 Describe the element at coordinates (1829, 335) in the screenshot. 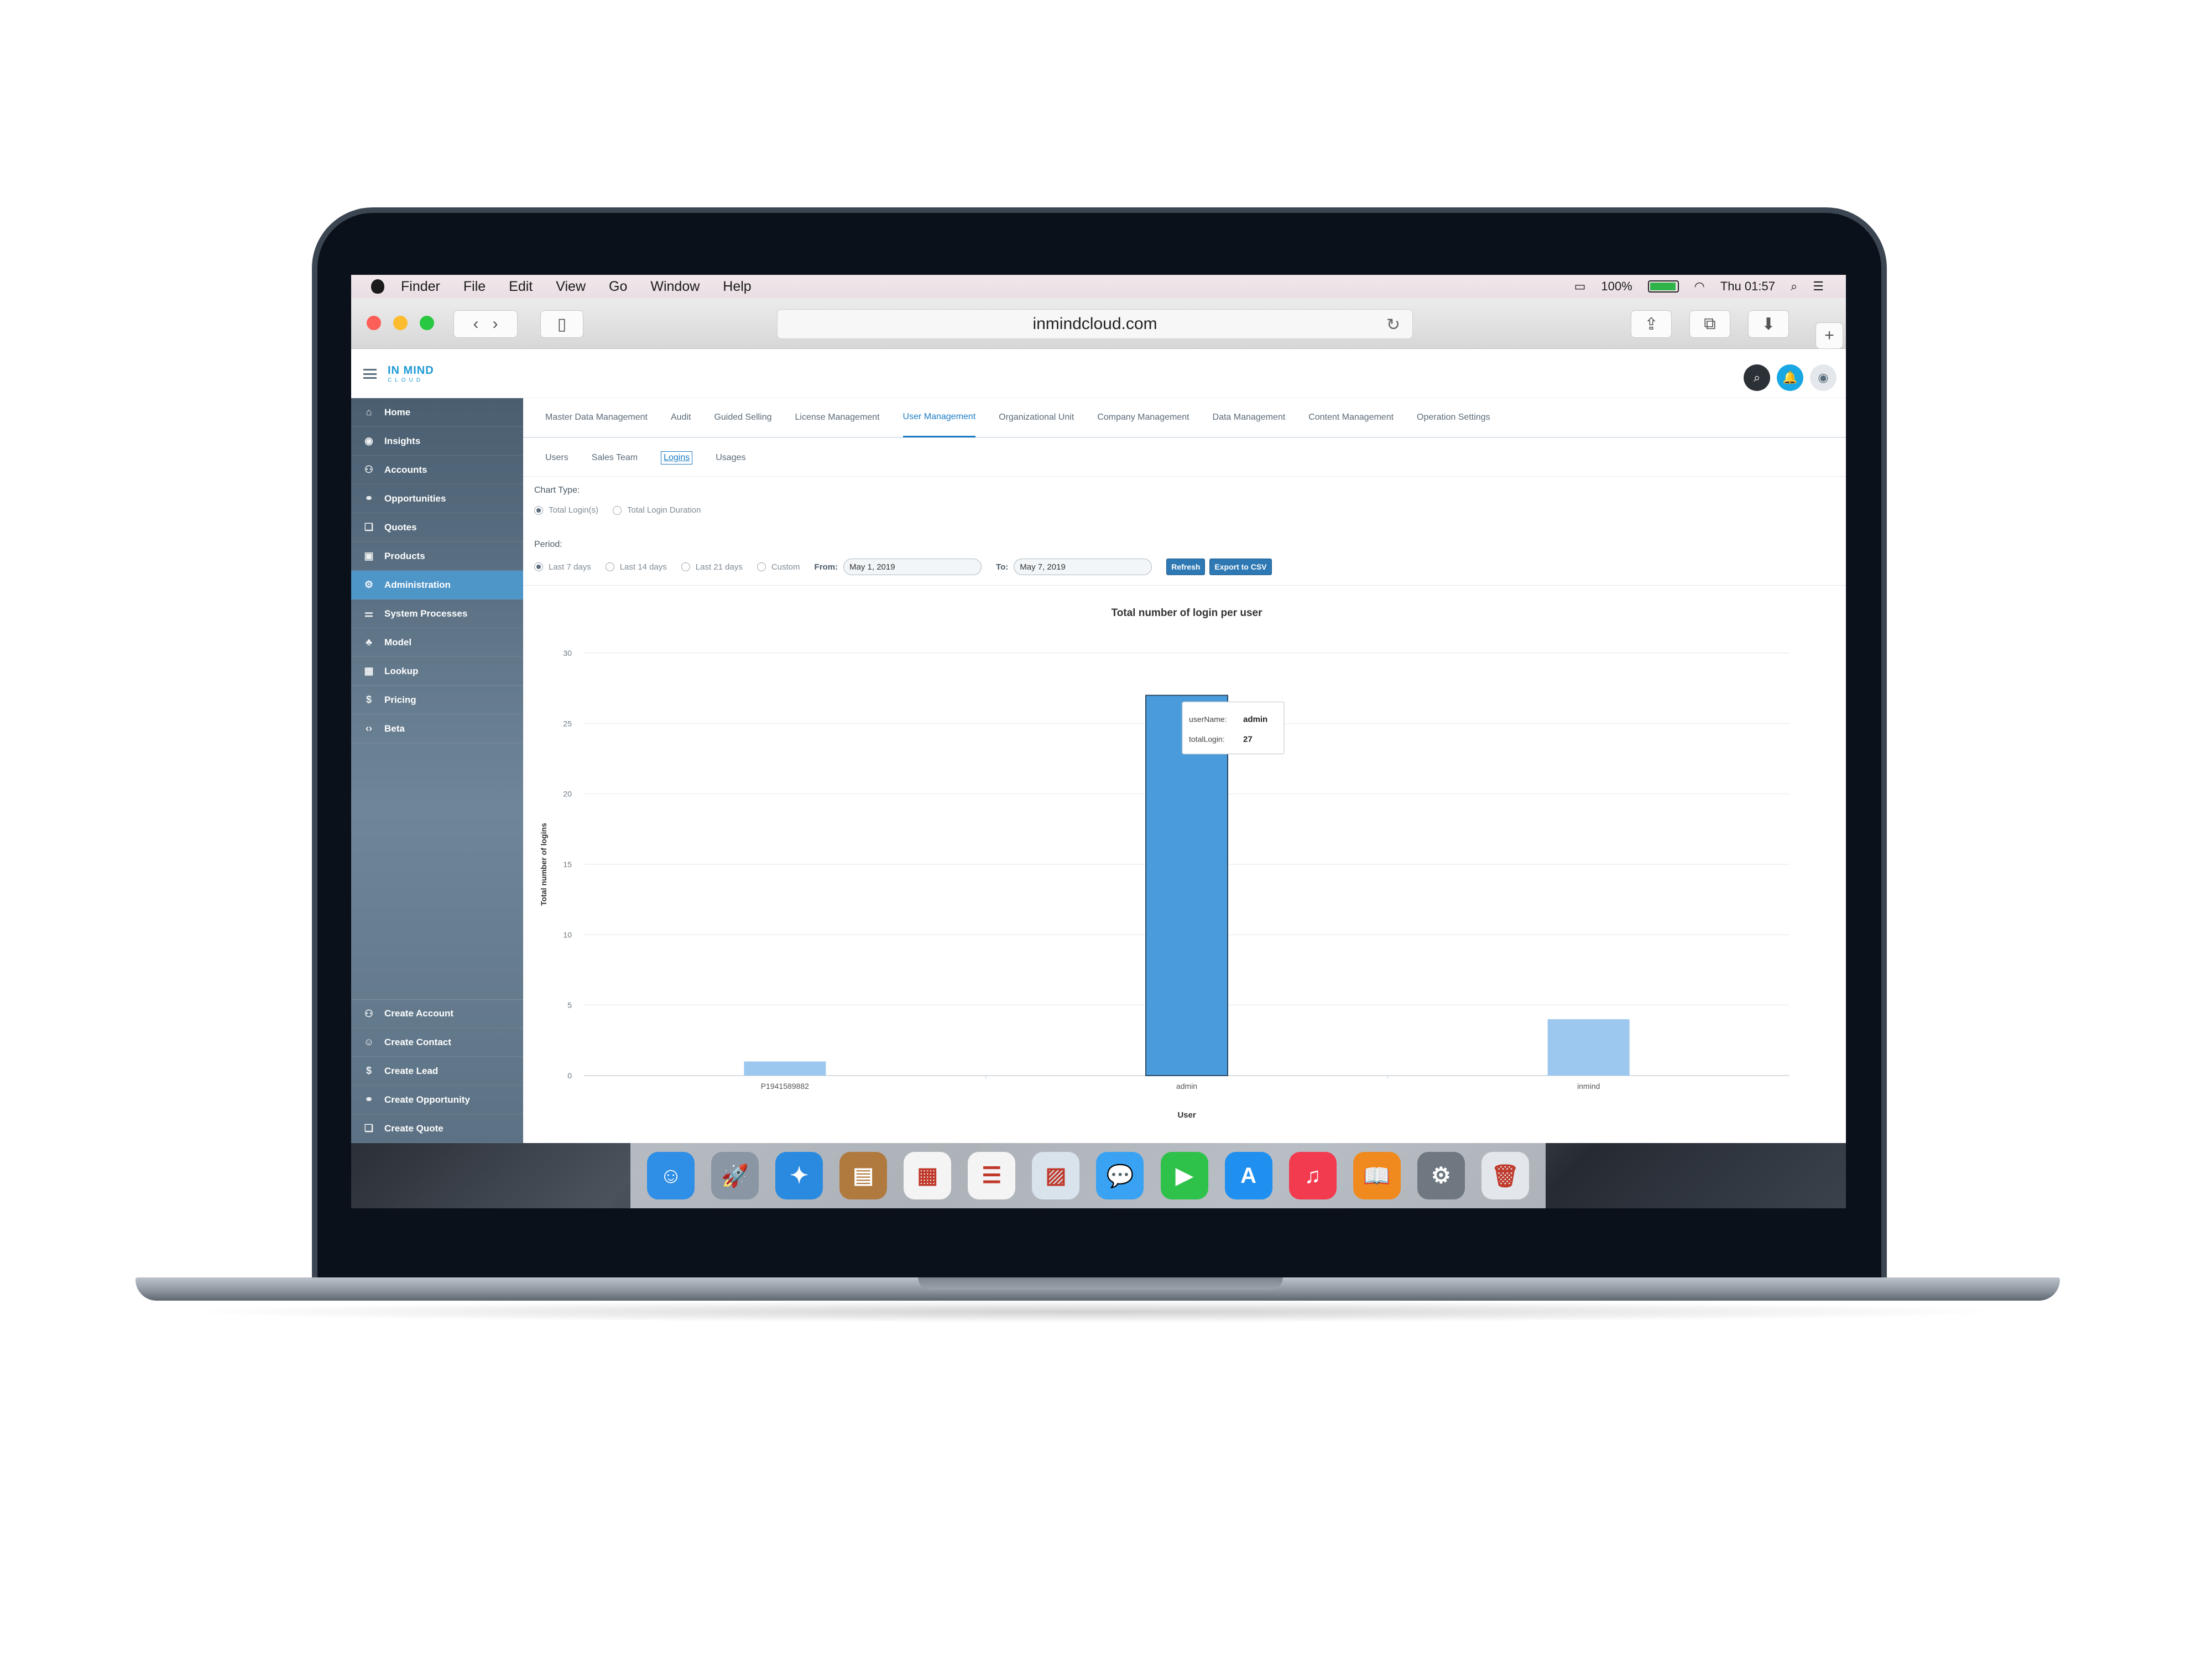

I see `new-tab-button: +` at that location.